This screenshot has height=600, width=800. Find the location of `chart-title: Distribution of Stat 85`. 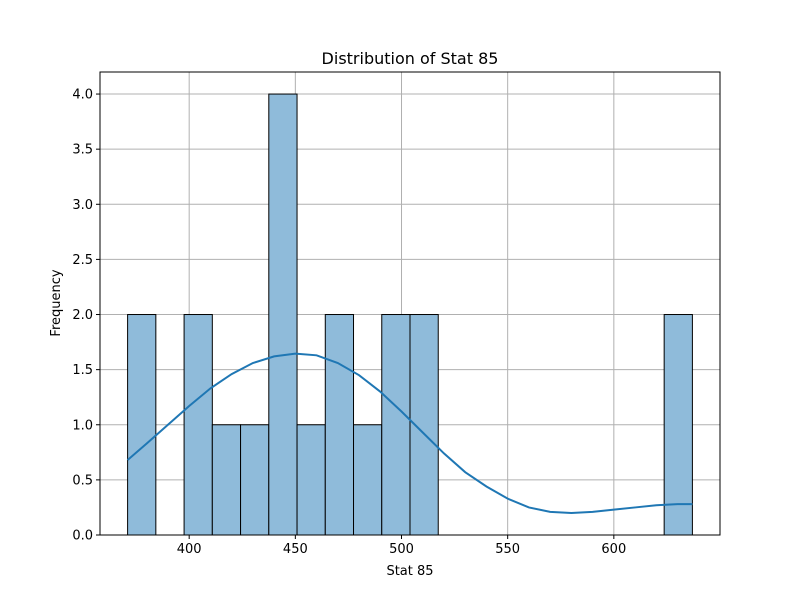

chart-title: Distribution of Stat 85 is located at coordinates (410, 58).